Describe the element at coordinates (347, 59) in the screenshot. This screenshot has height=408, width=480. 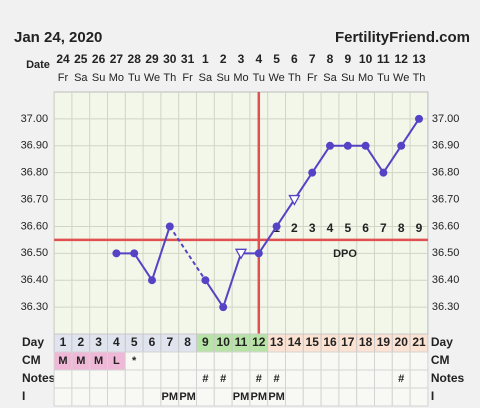
I see `date: 9` at that location.